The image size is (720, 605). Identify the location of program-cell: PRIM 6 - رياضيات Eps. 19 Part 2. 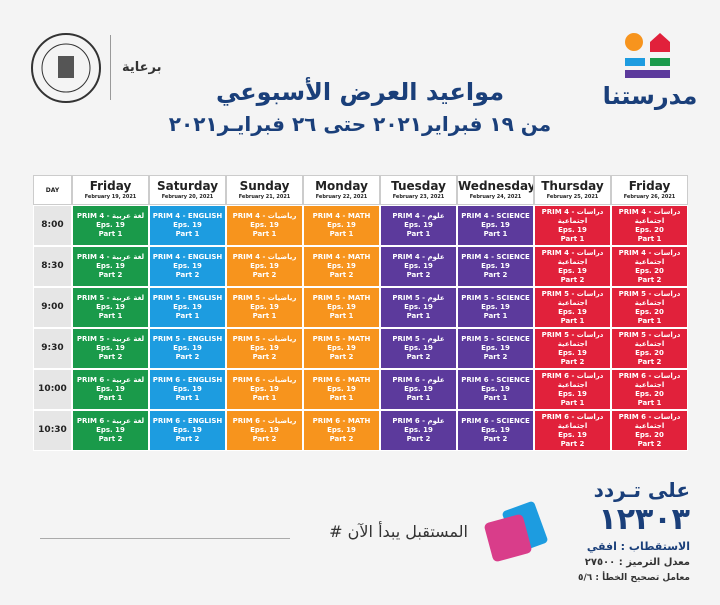
(264, 430).